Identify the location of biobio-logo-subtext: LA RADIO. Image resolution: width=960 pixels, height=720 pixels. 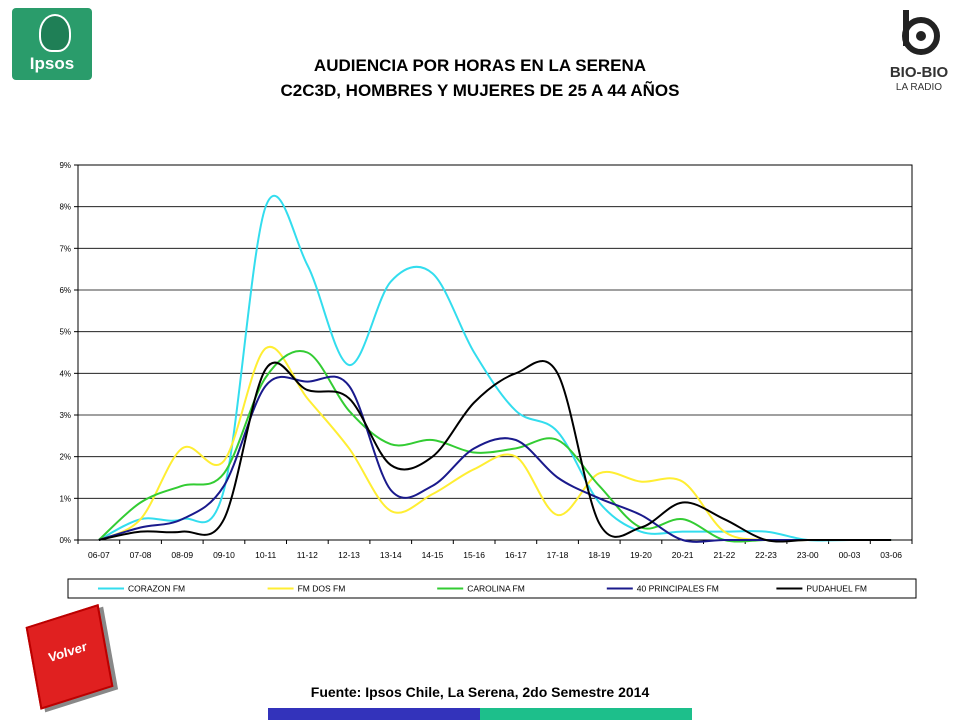
(919, 87).